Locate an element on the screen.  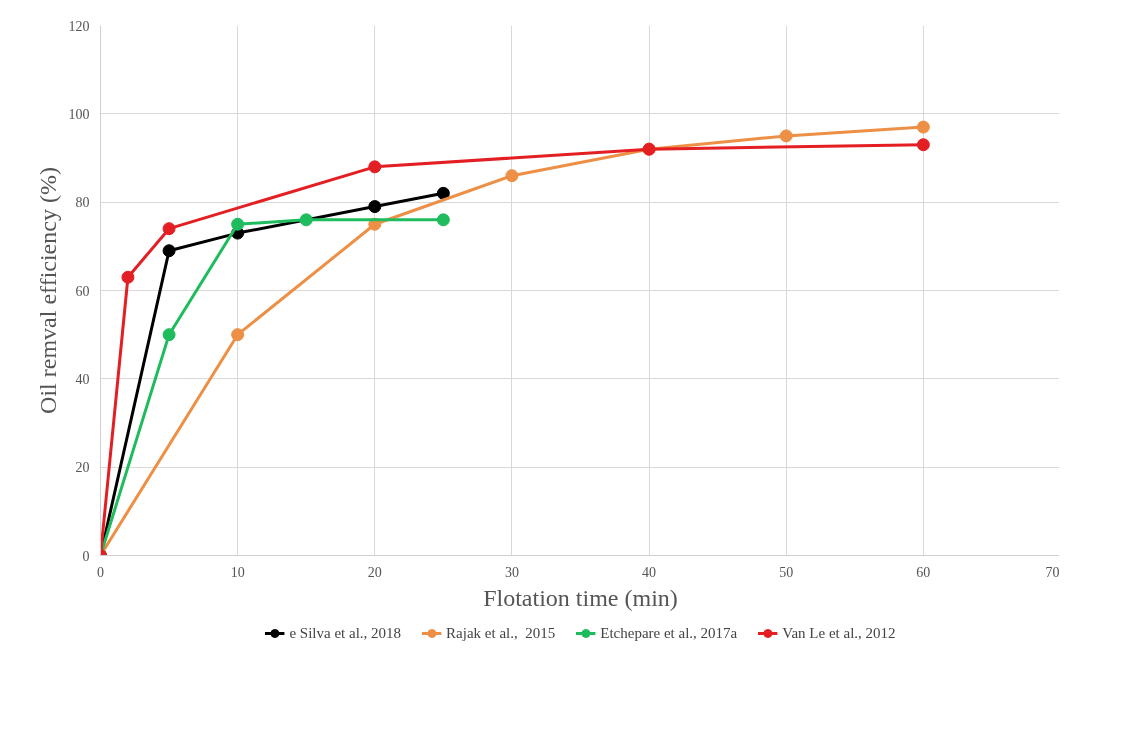
y-tick-label: 100 is located at coordinates (79, 114).